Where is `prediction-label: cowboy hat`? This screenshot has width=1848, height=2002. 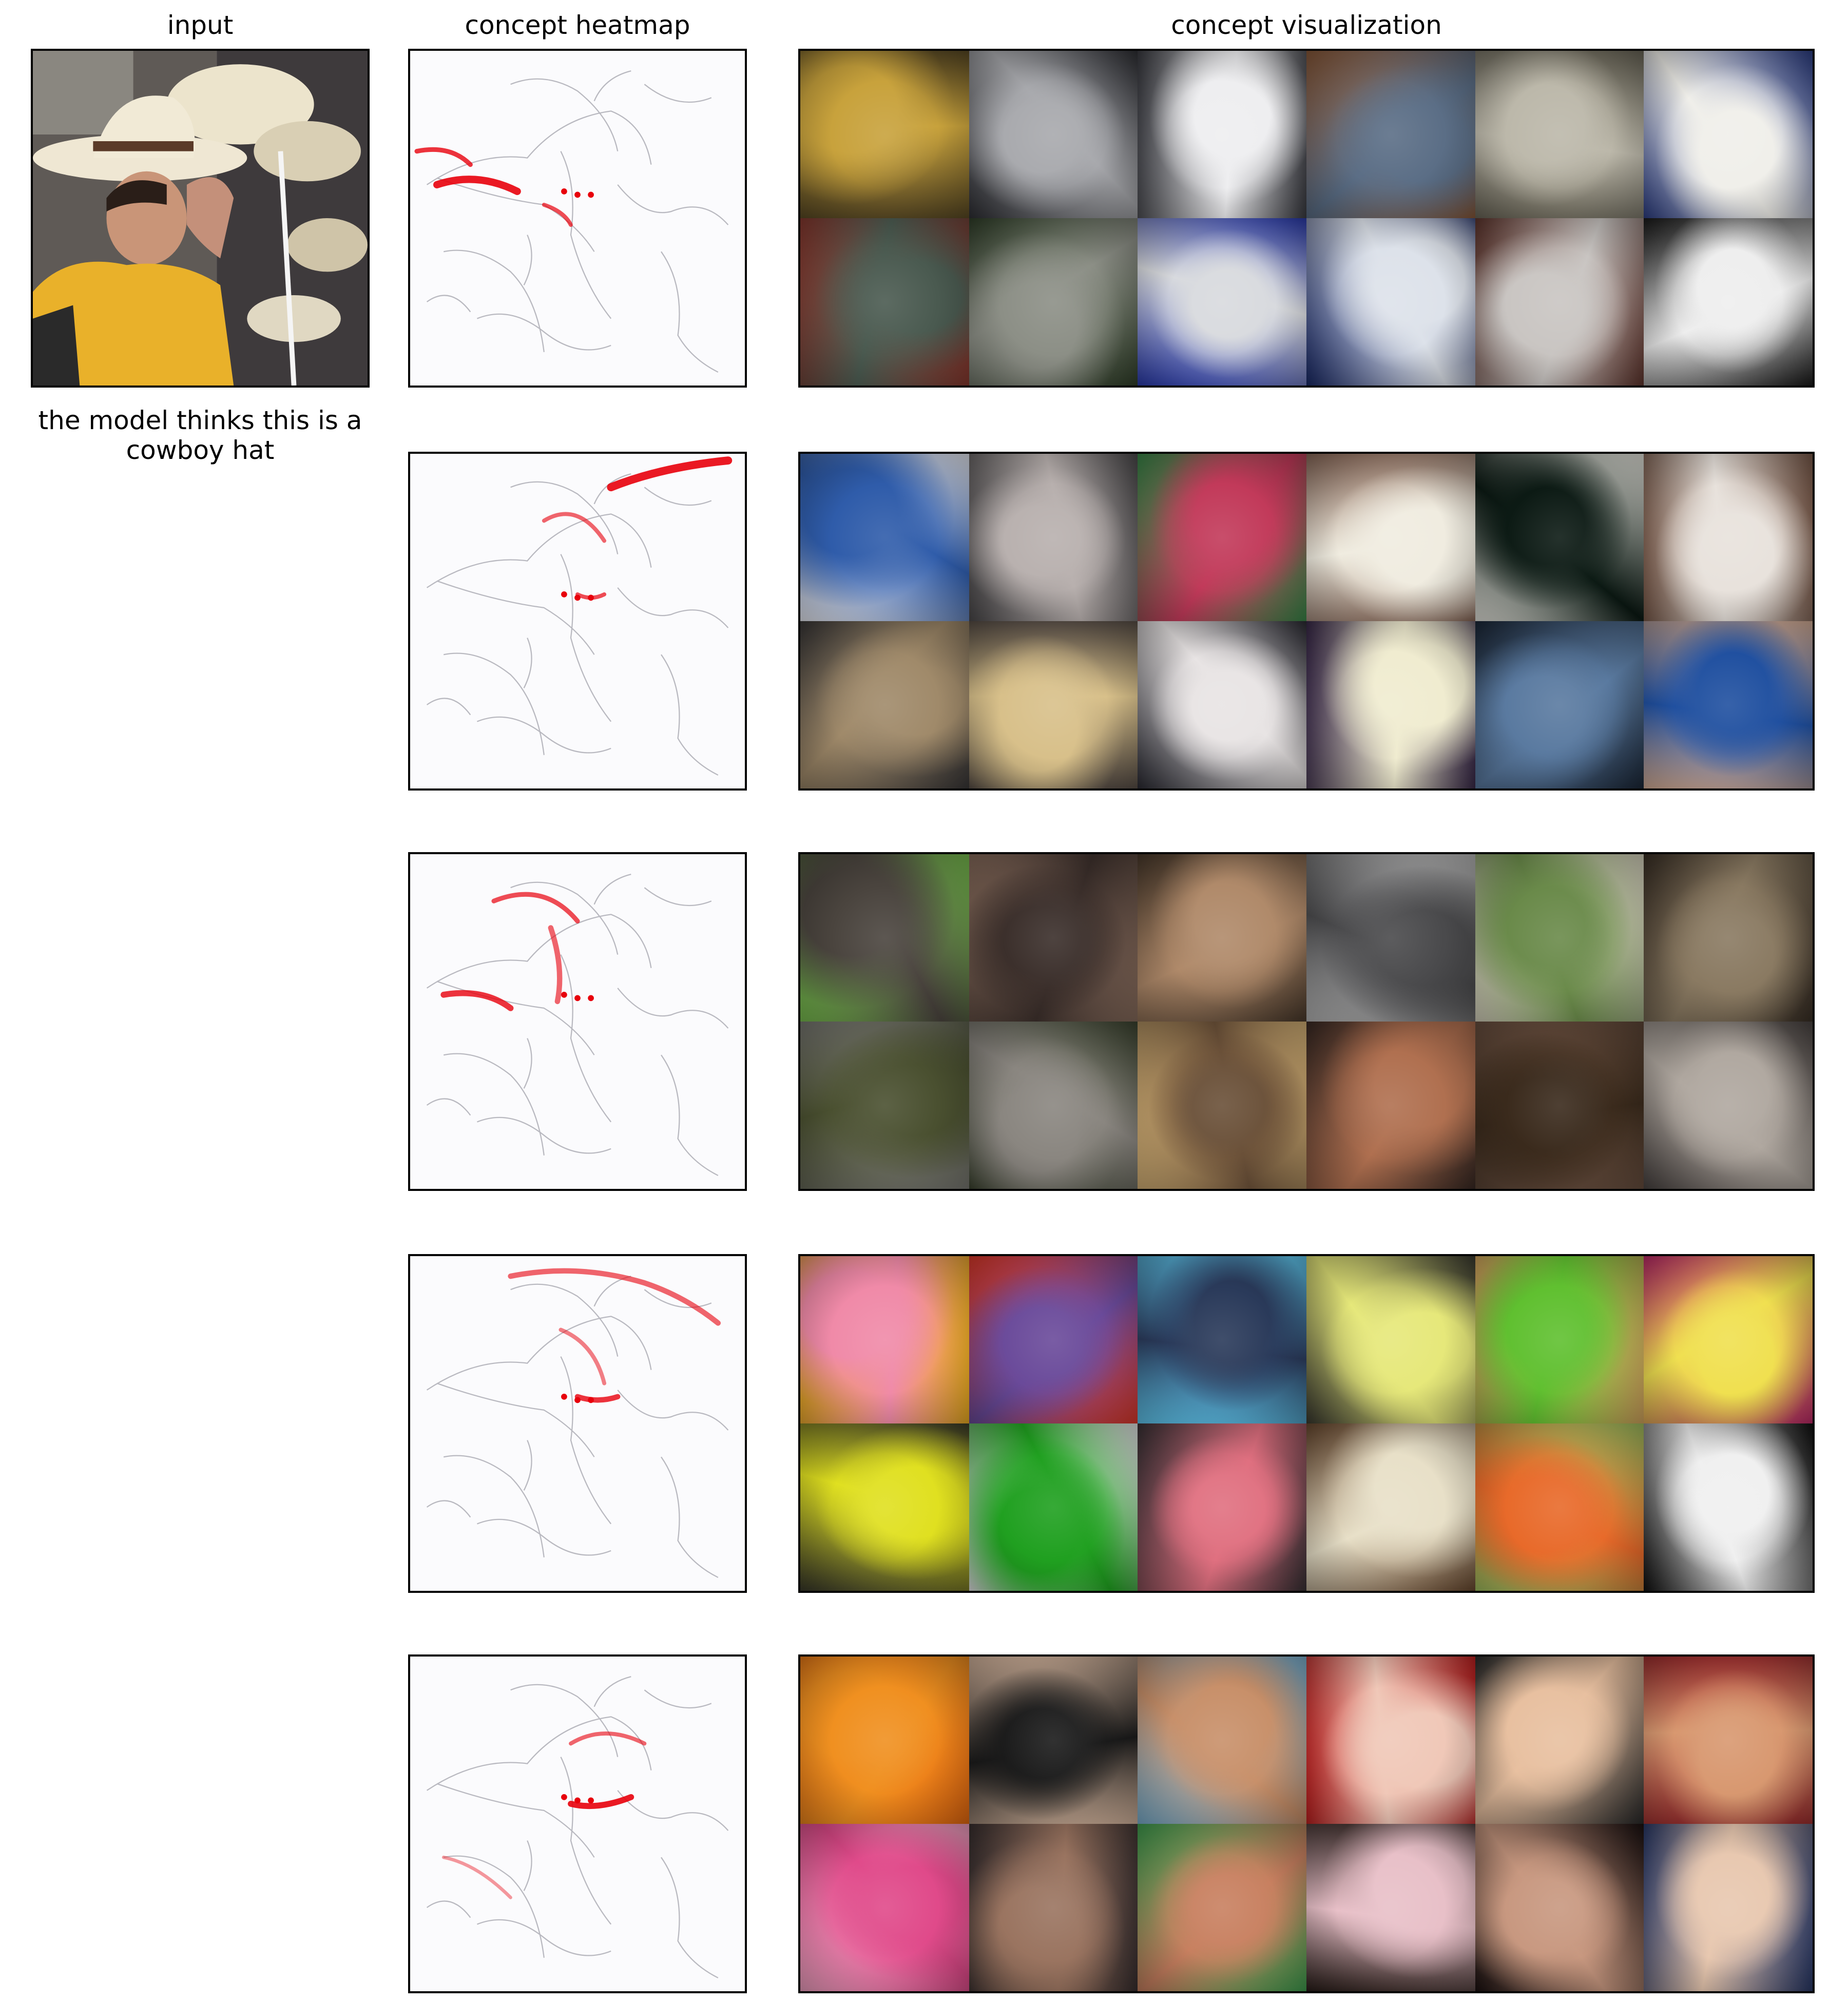
prediction-label: cowboy hat is located at coordinates (200, 450).